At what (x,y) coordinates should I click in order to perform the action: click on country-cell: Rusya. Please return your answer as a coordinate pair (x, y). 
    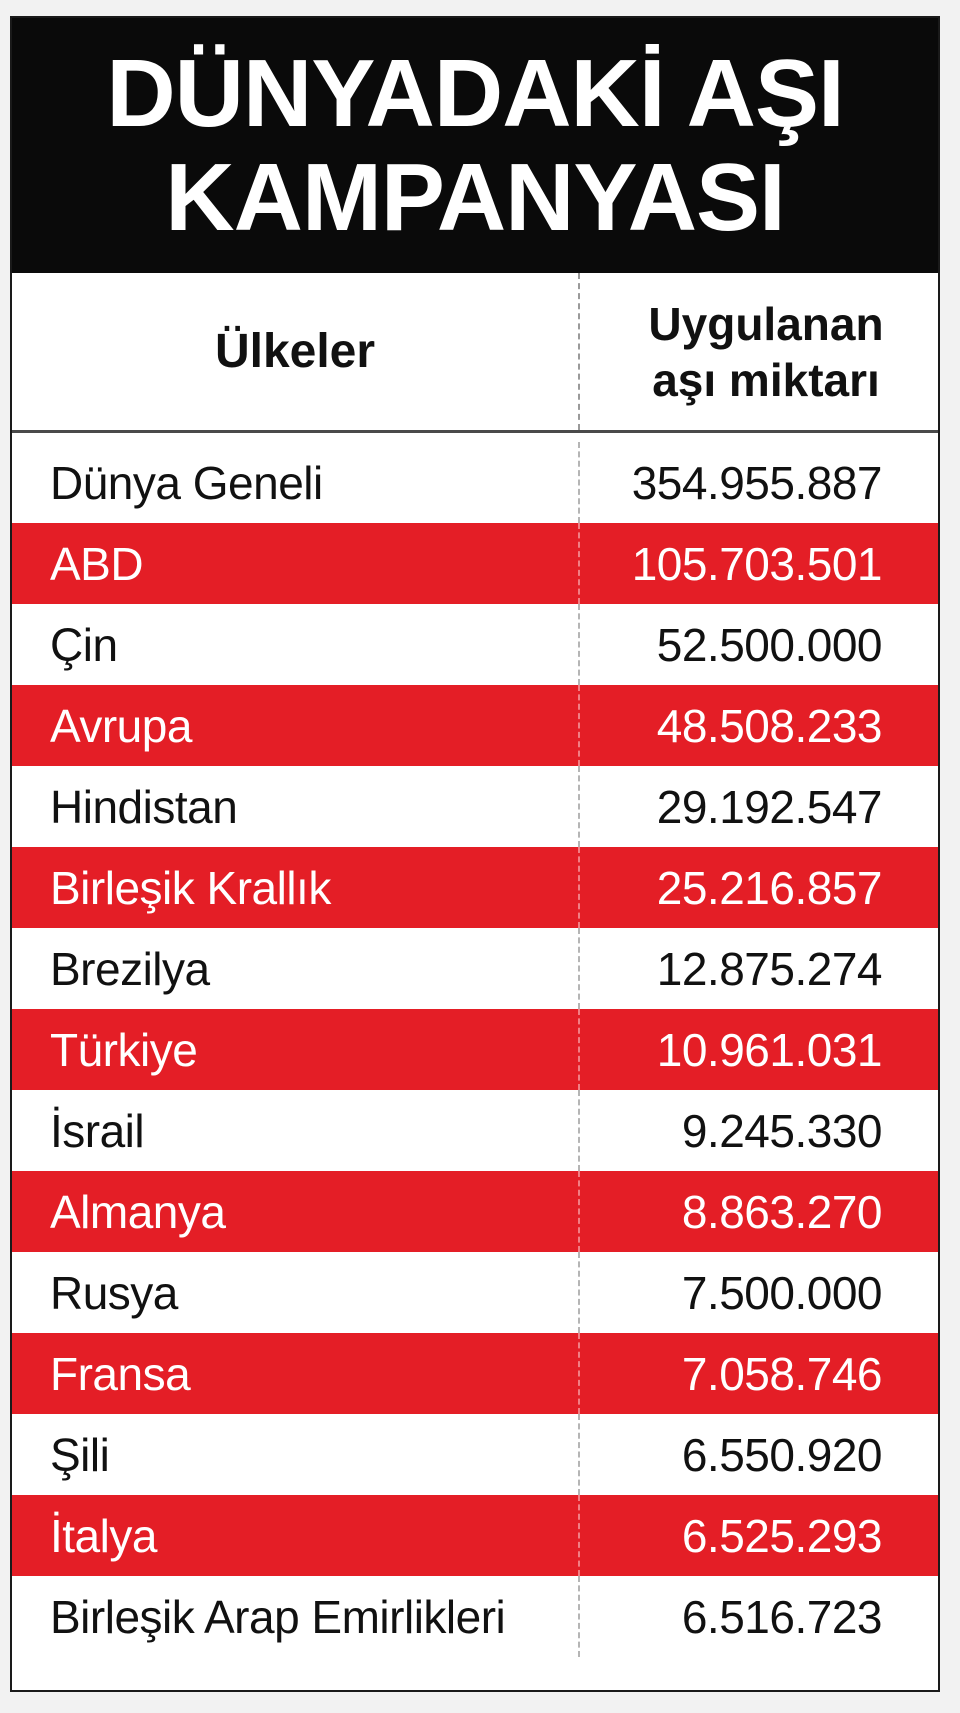
    Looking at the image, I should click on (296, 1292).